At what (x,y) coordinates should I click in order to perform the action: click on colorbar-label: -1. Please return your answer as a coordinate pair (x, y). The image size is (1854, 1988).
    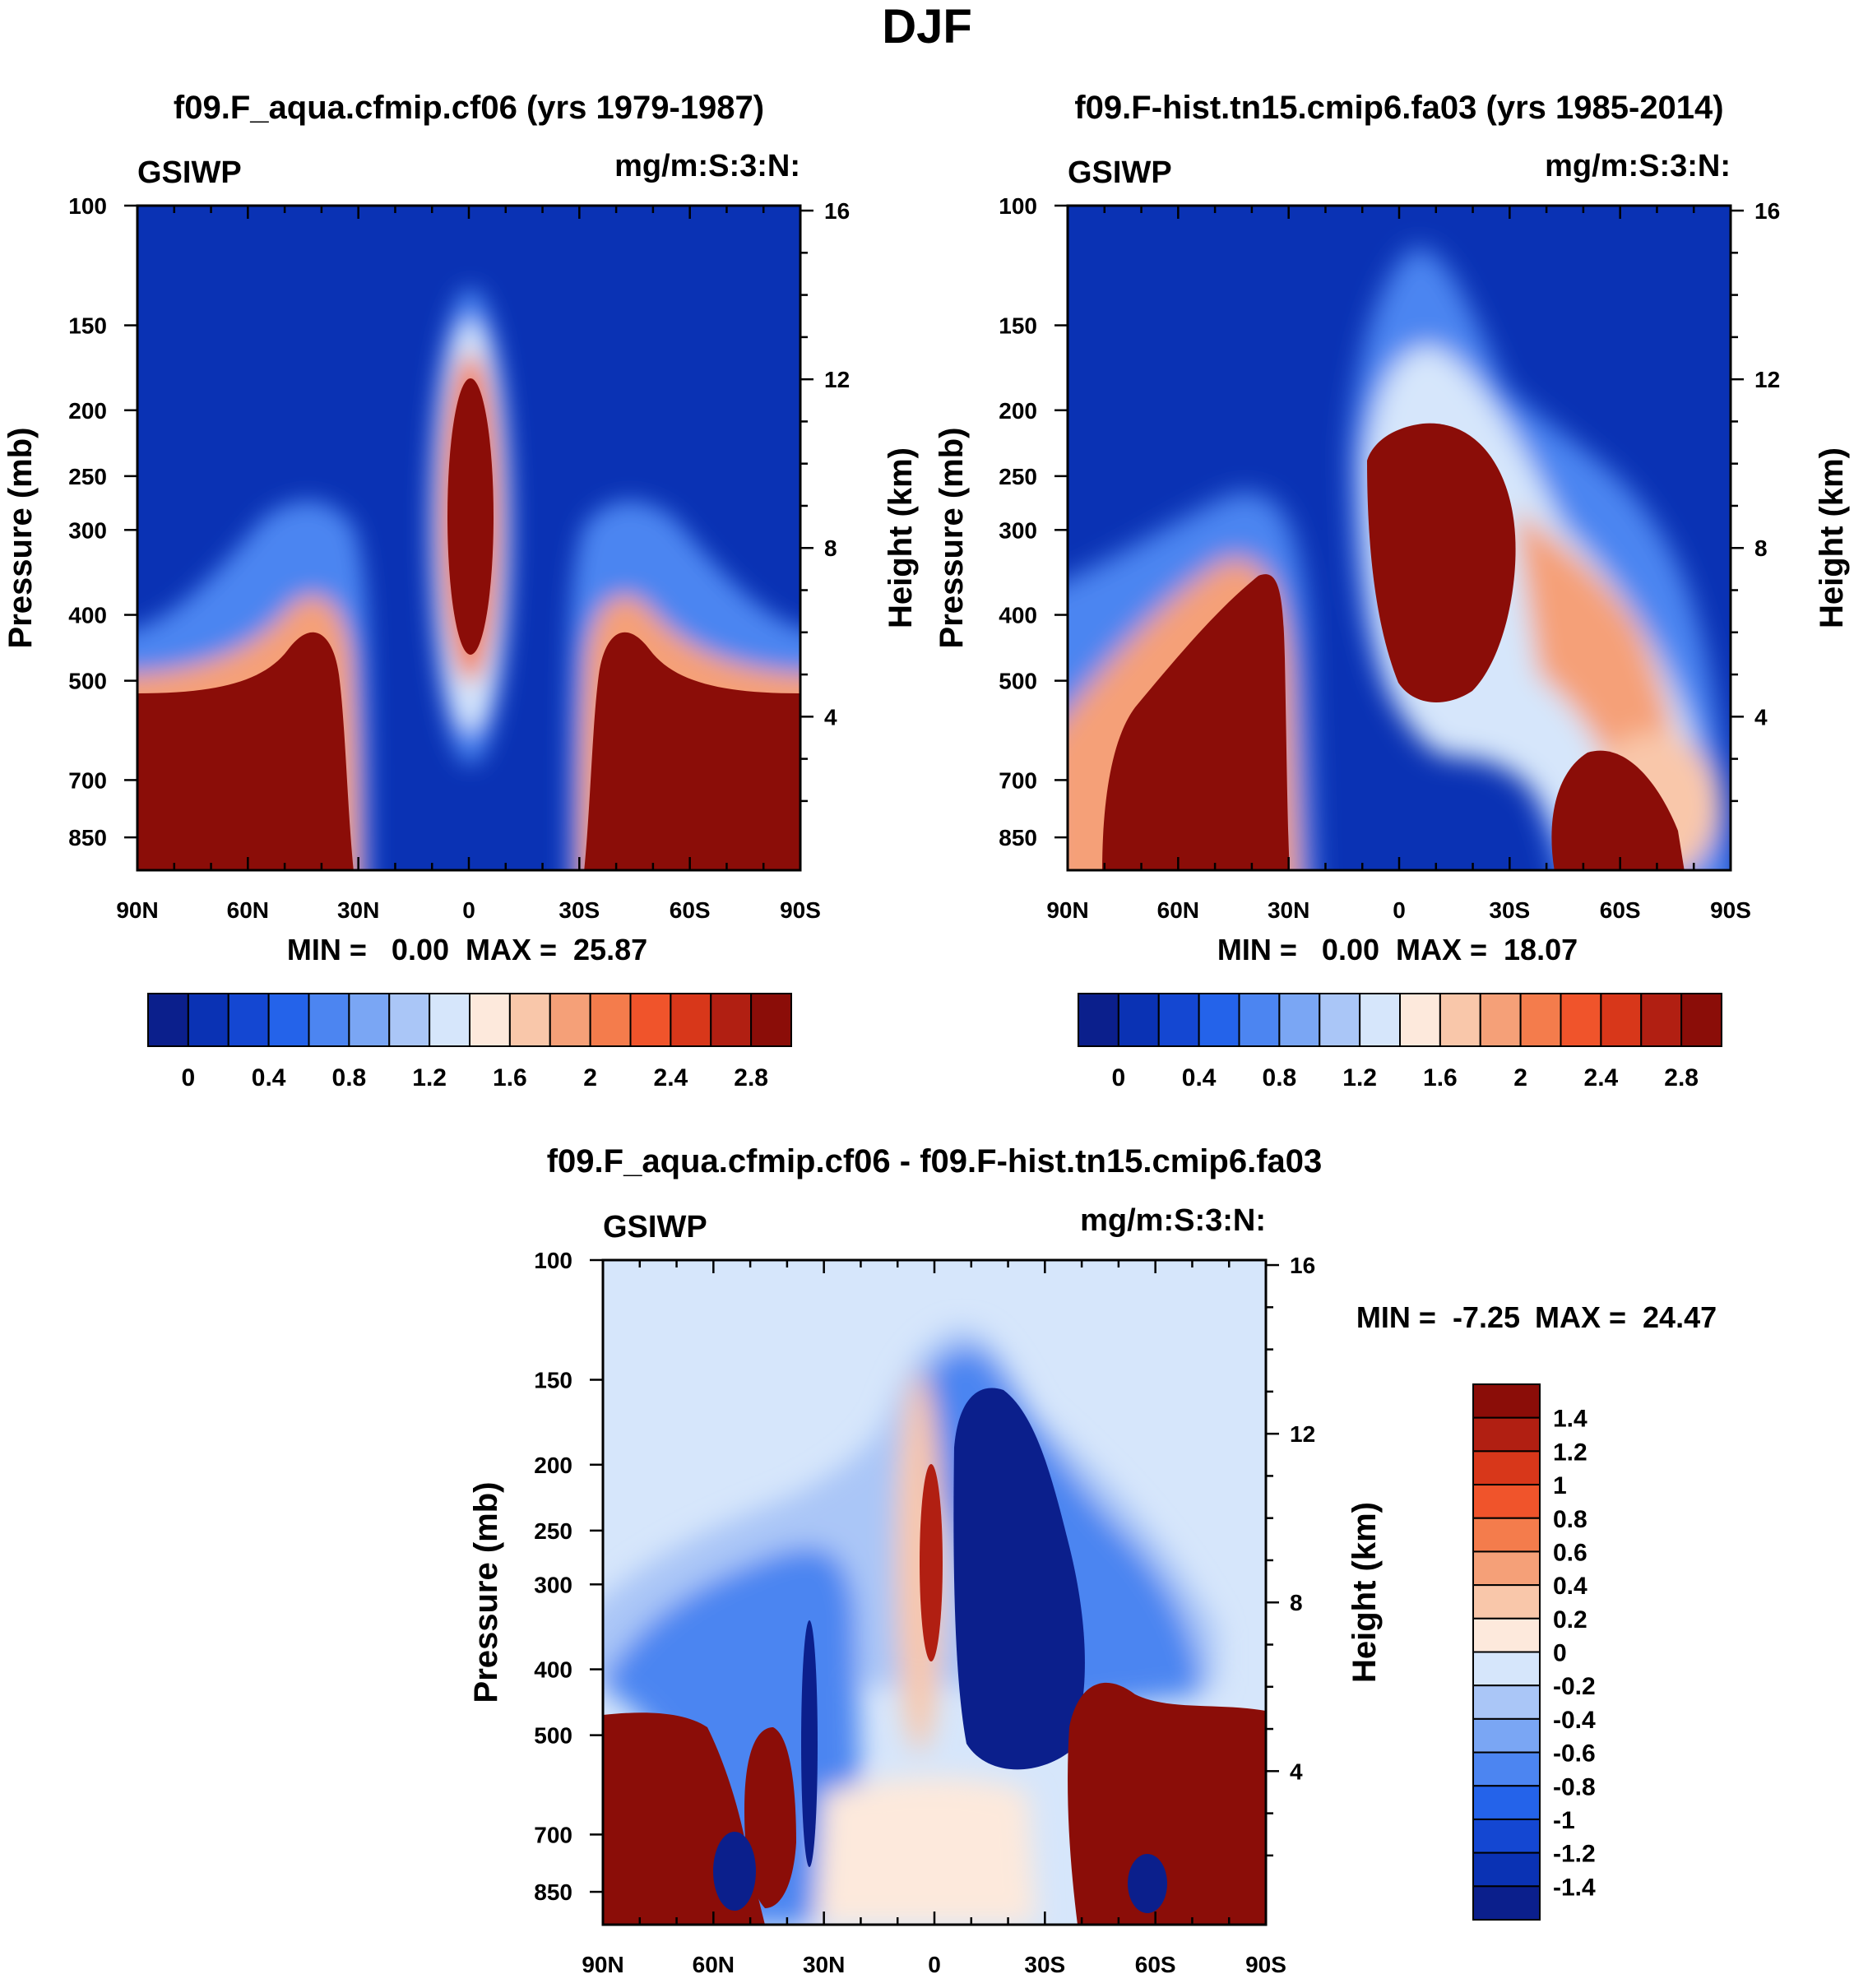
    Looking at the image, I should click on (1564, 1821).